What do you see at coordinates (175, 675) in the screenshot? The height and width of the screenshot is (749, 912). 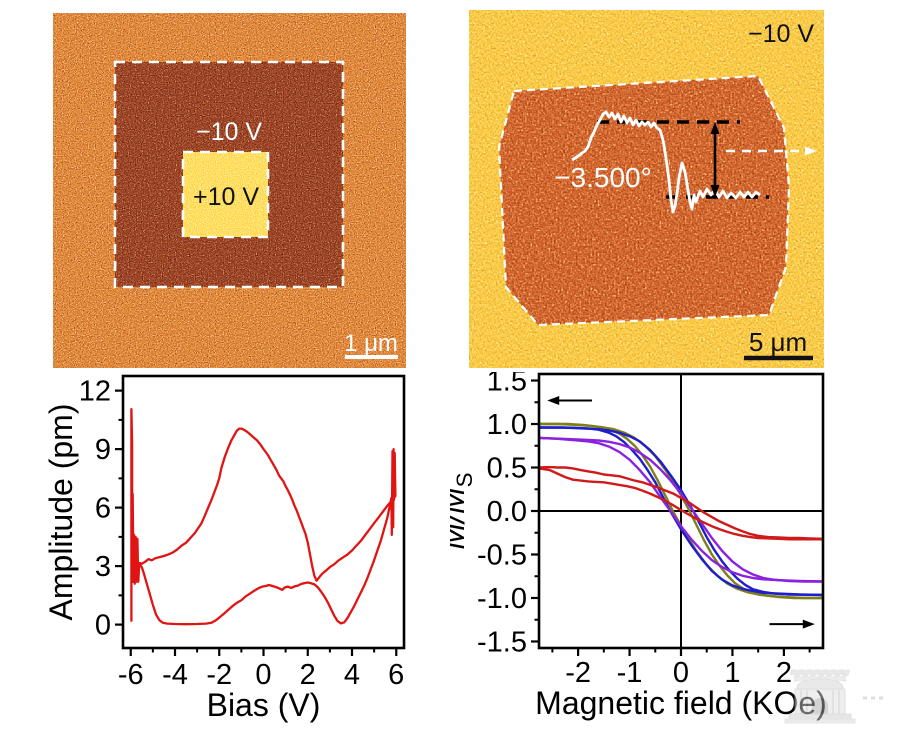 I see `x-tick-label: -4` at bounding box center [175, 675].